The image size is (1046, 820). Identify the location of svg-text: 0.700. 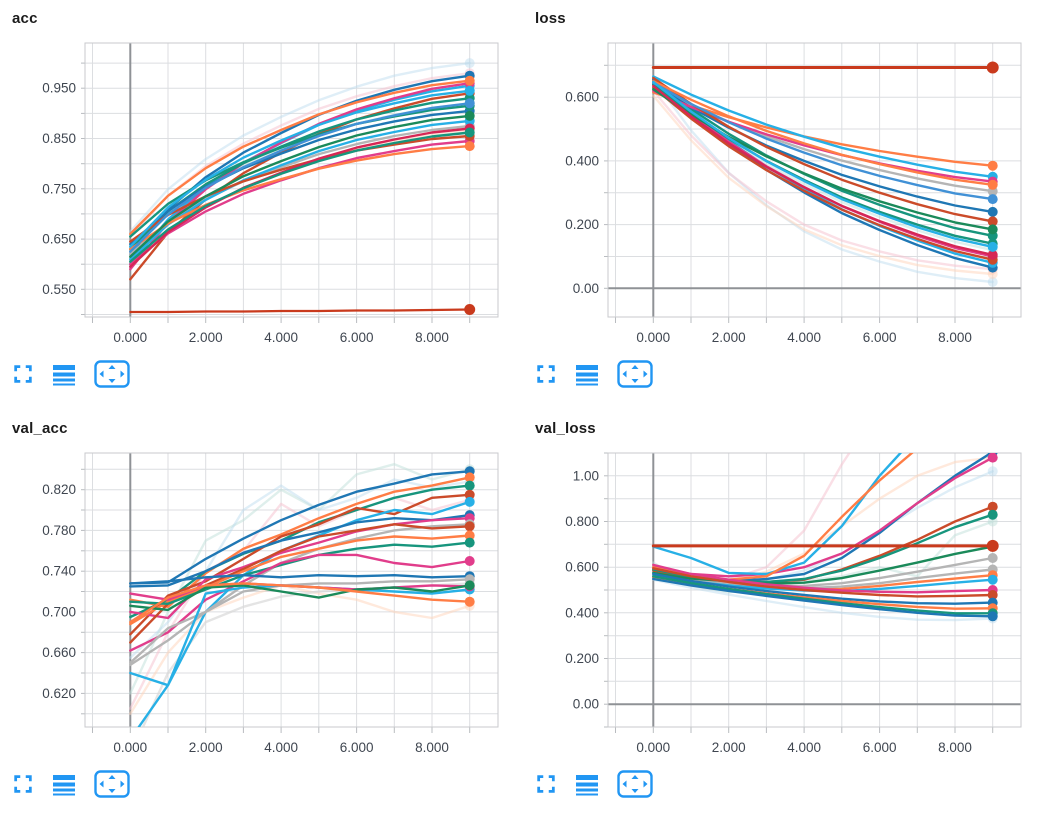
(59, 611).